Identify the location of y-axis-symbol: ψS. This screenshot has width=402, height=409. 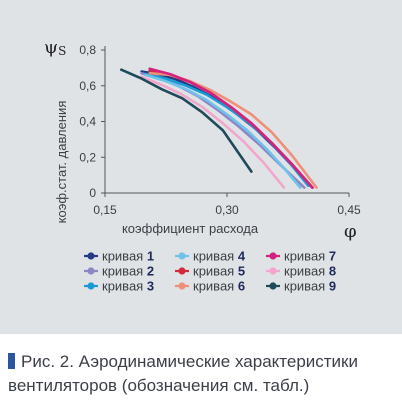
(55, 47).